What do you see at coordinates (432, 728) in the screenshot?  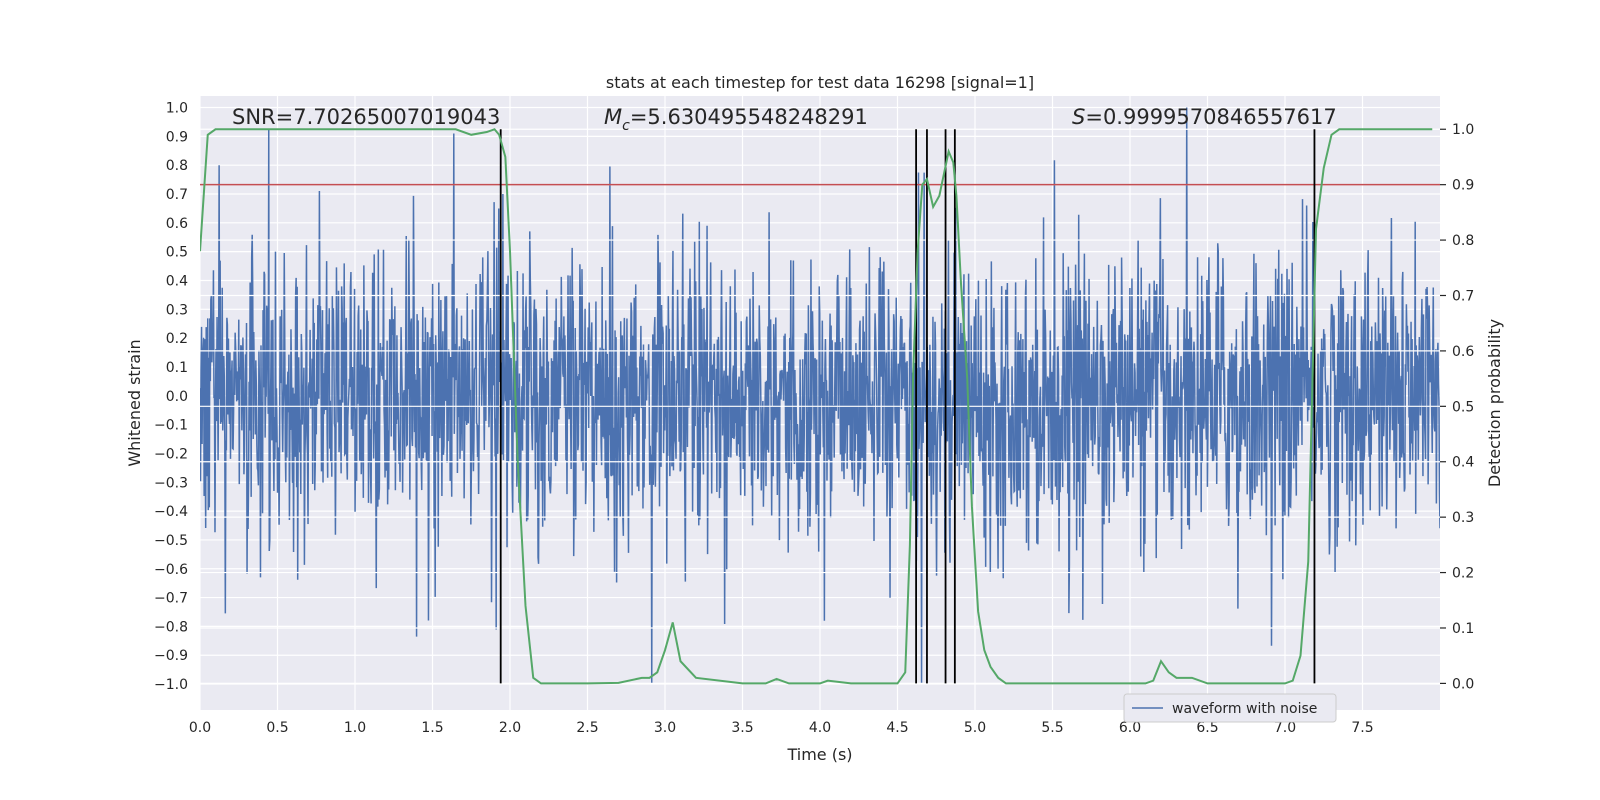 I see `x-tick-label: 1.5` at bounding box center [432, 728].